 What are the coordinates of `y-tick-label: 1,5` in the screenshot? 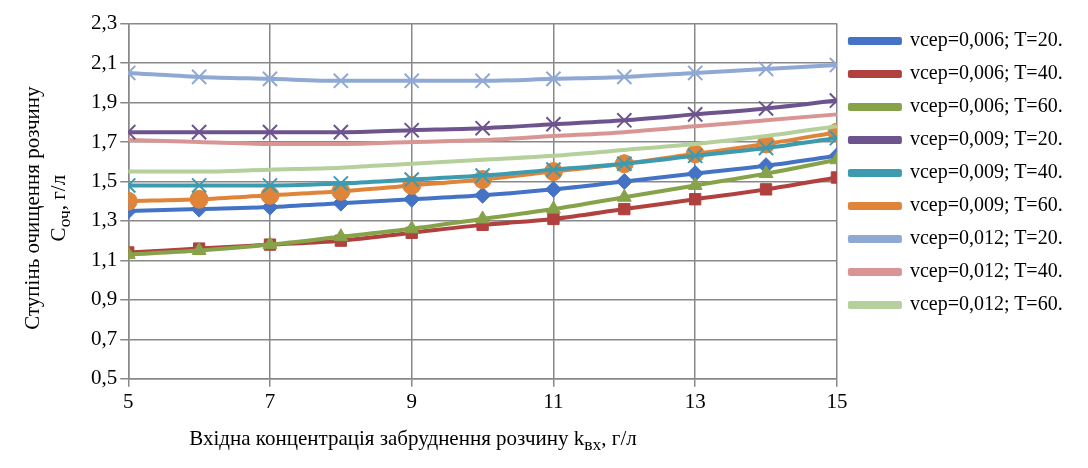 It's located at (104, 179).